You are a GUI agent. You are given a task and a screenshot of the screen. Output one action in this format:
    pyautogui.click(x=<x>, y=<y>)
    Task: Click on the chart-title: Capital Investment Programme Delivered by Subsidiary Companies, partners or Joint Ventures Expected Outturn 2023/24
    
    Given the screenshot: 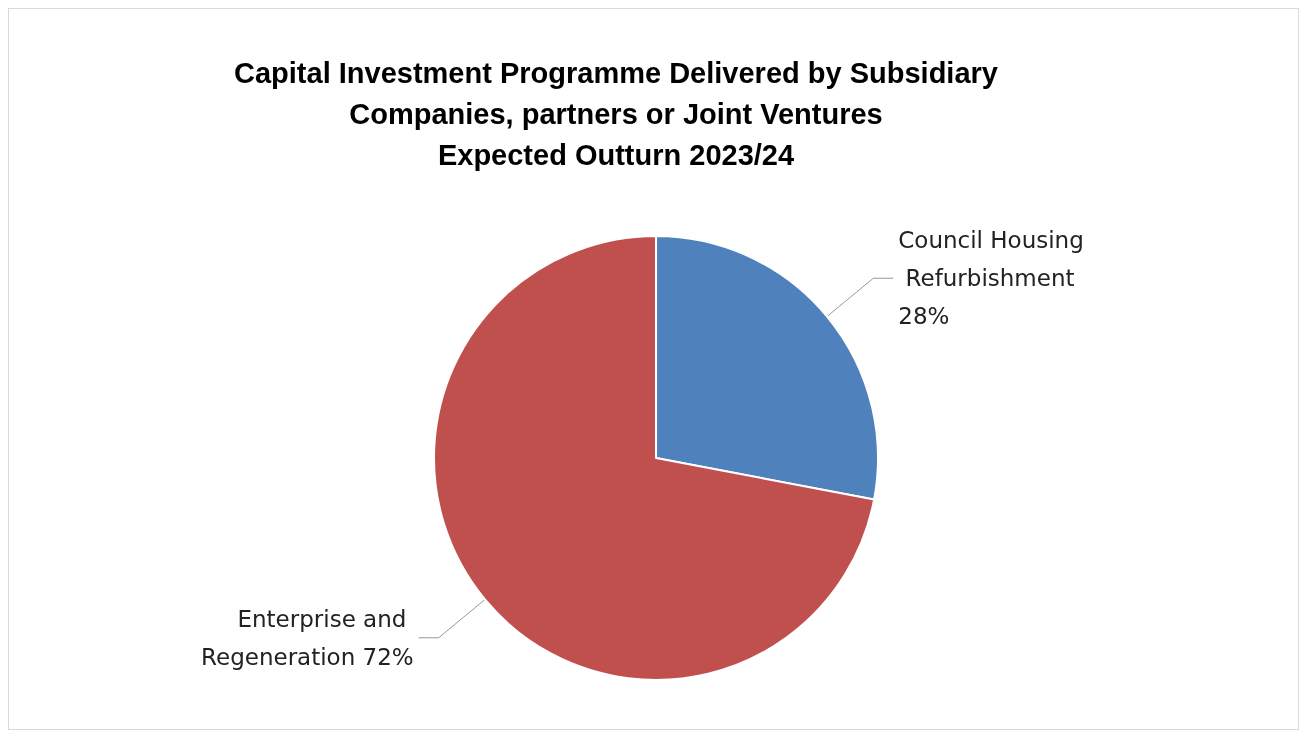 What is the action you would take?
    pyautogui.click(x=616, y=113)
    